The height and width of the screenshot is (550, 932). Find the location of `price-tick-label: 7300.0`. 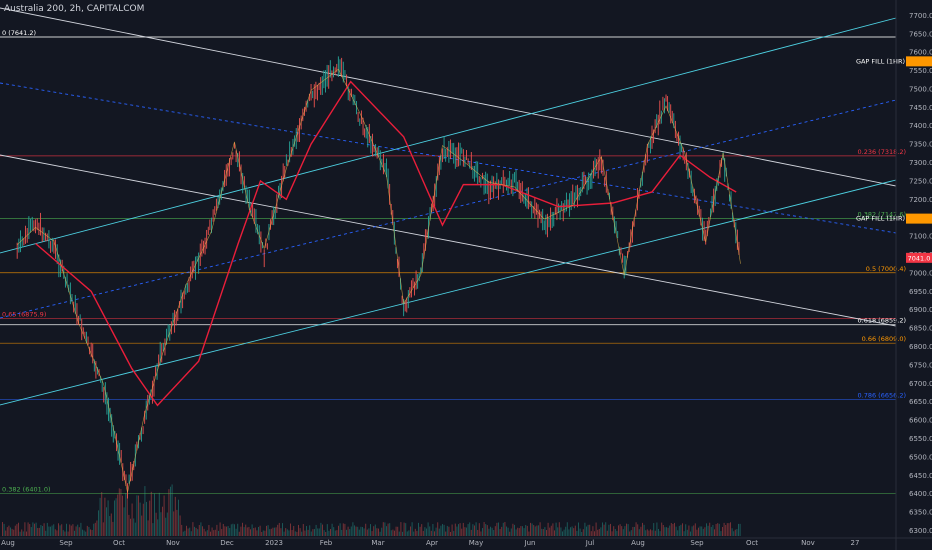

price-tick-label: 7300.0 is located at coordinates (920, 163).